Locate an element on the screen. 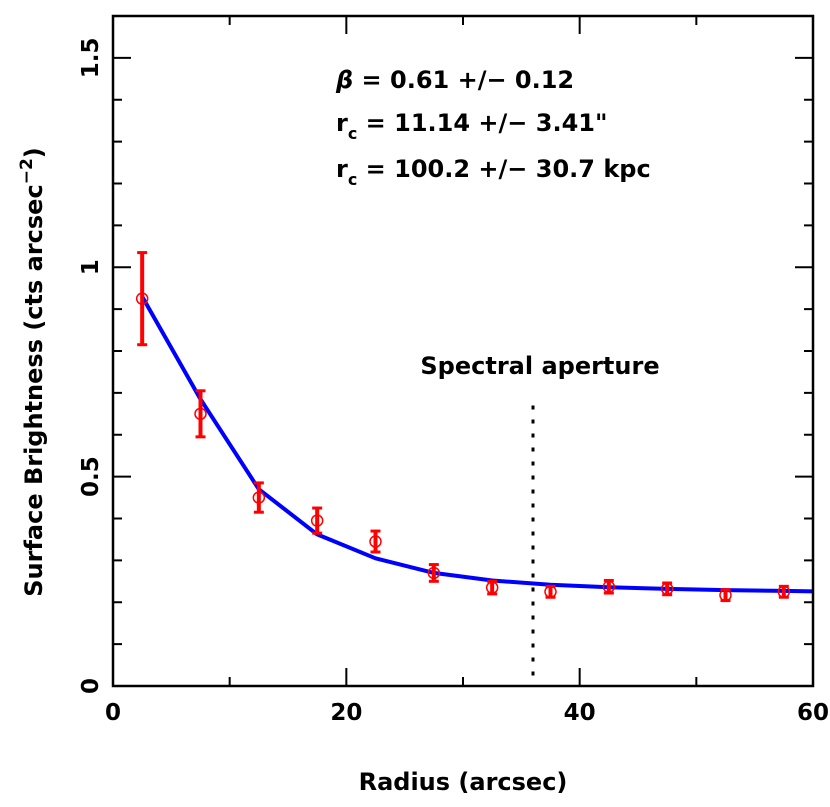 This screenshot has width=830, height=807. x-tick-label: 20 is located at coordinates (346, 713).